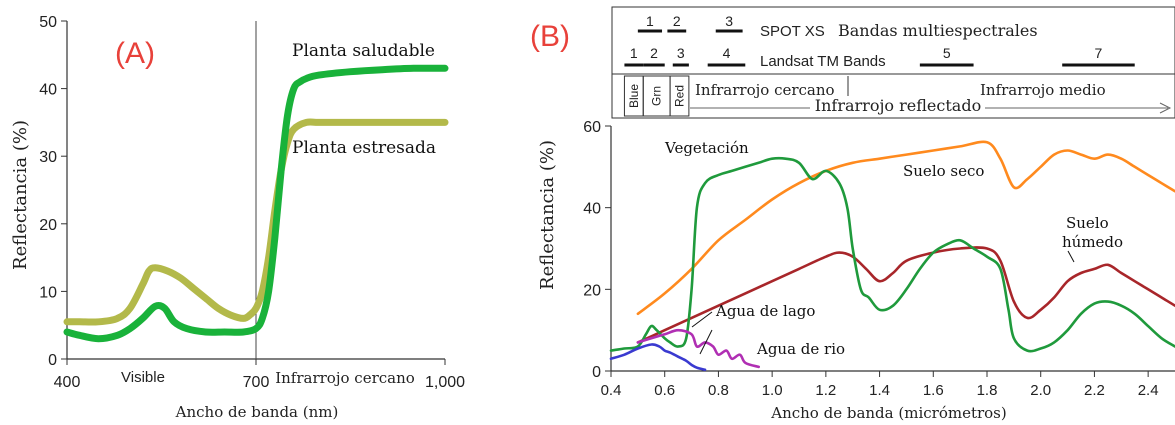  What do you see at coordinates (256, 382) in the screenshot?
I see `chart-a-x-tick-label: 700` at bounding box center [256, 382].